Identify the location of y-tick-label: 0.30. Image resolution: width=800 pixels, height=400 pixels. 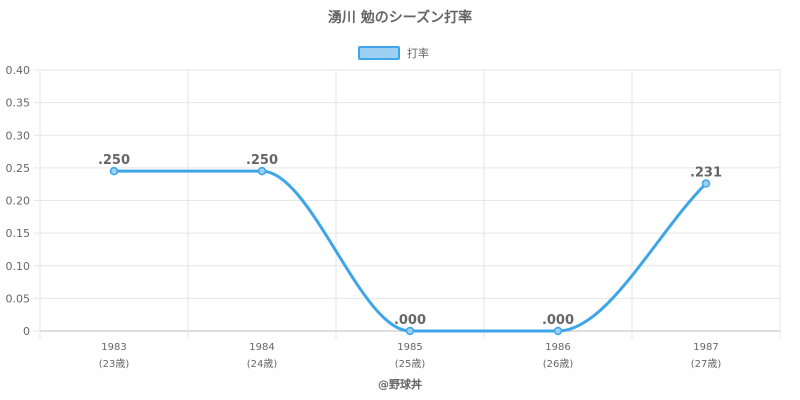
(18, 135).